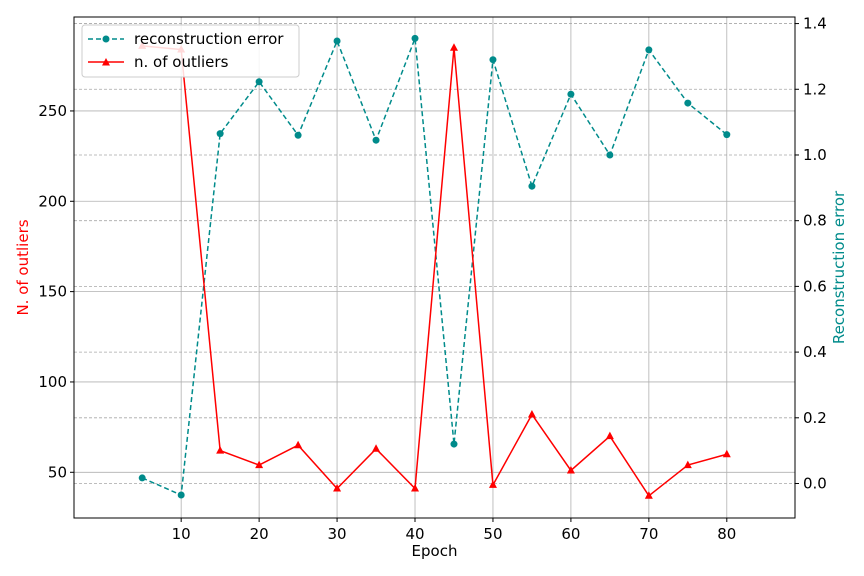 The height and width of the screenshot is (576, 864). Describe the element at coordinates (815, 155) in the screenshot. I see `y-right-tick-label: 1.0` at that location.